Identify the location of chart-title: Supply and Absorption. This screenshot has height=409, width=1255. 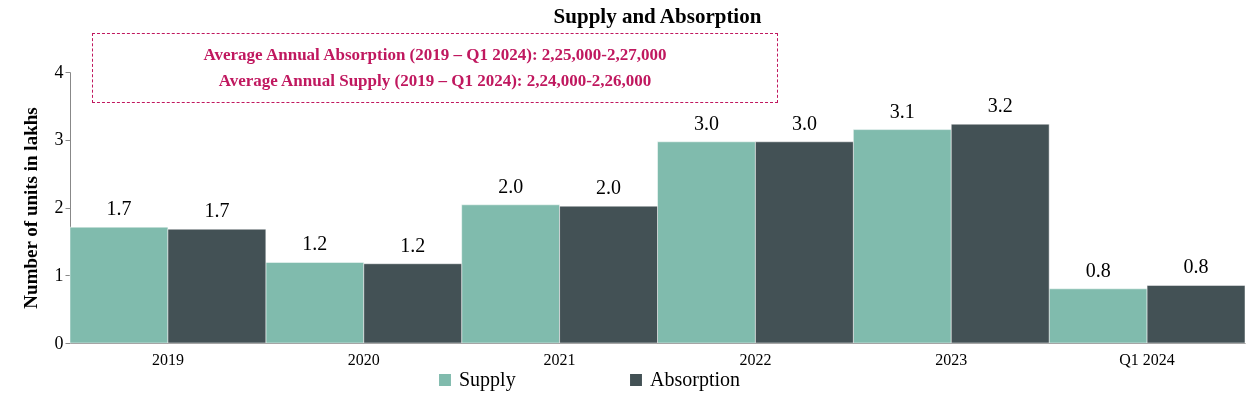
(657, 16).